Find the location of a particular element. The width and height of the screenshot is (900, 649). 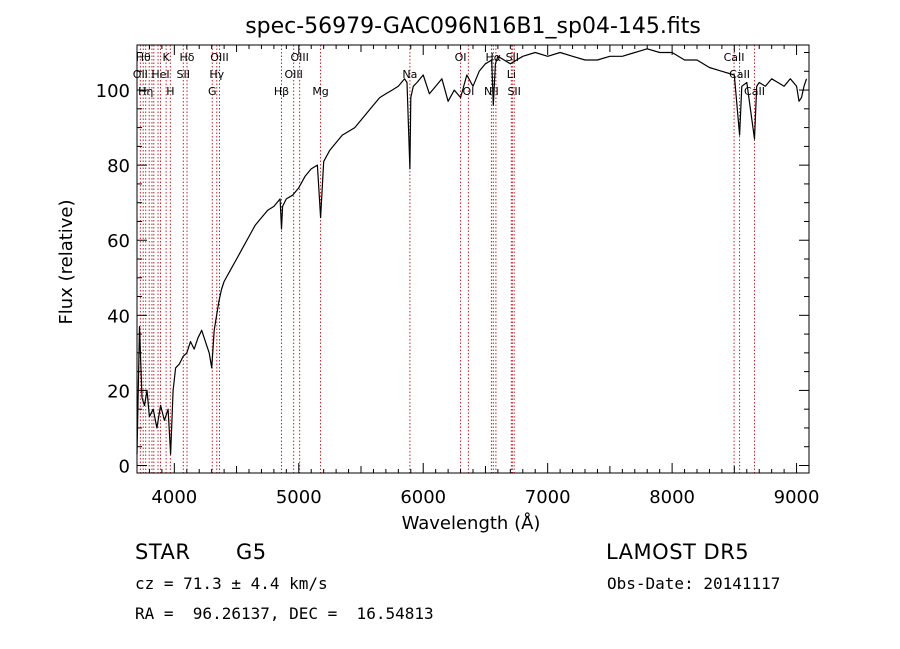

y-tick-label: 40 is located at coordinates (118, 316).